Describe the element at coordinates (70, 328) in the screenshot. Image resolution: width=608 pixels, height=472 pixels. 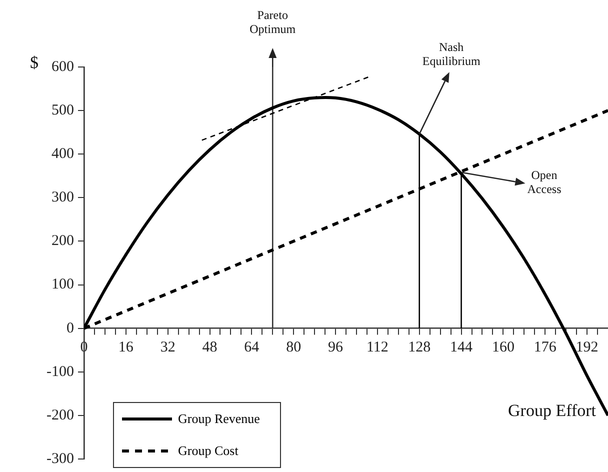
I see `y-tick-label: 0` at that location.